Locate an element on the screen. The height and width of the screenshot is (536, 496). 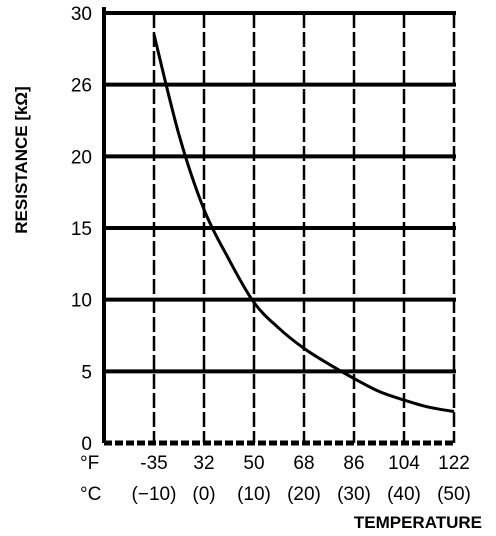
x-tick-label-f: 68 is located at coordinates (303, 463).